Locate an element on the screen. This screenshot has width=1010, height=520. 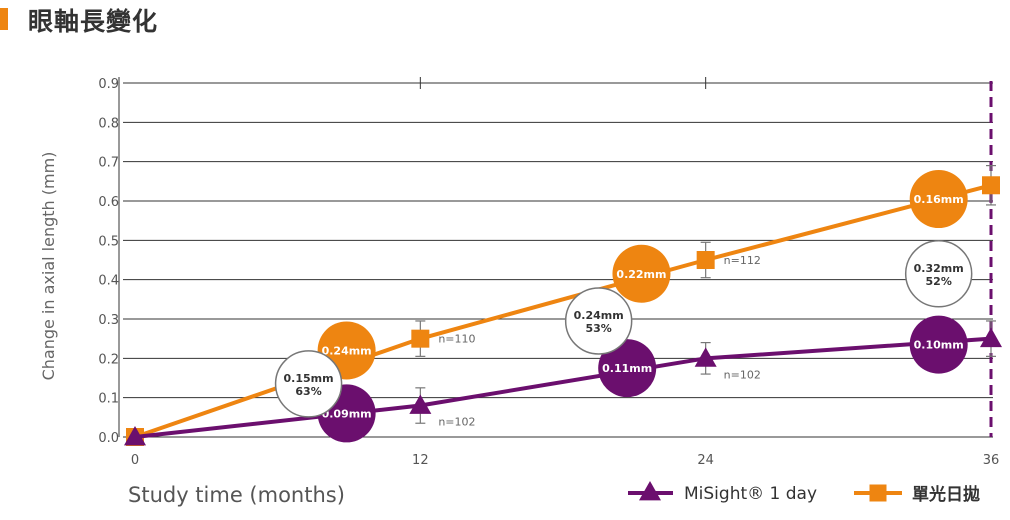
title-accent-bar is located at coordinates (4, 19).